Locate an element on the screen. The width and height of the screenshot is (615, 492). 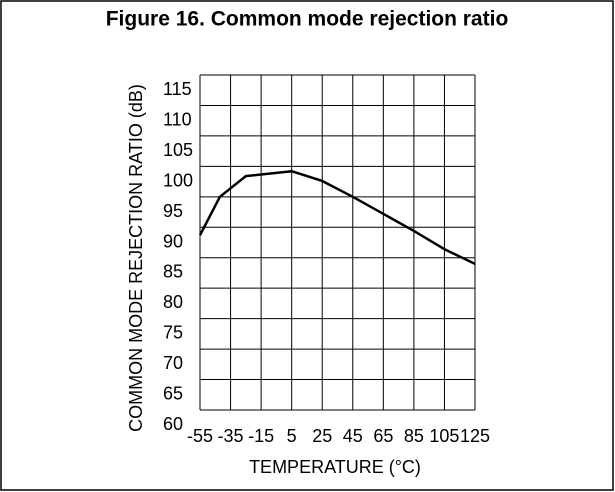
y-tick-label: 80 is located at coordinates (173, 302).